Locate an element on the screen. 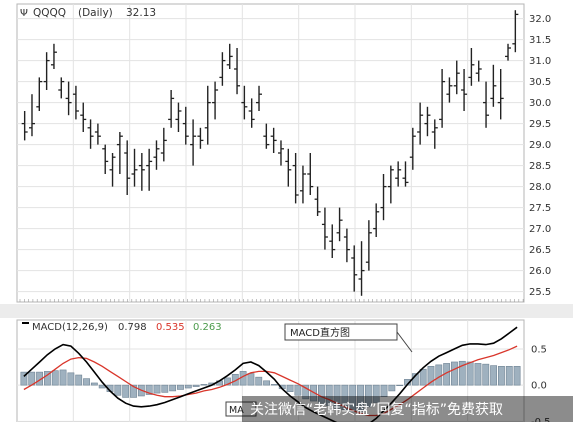  watermark-text: 关注微信“老韩实盘”回复“指标”免费获取 is located at coordinates (376, 409).